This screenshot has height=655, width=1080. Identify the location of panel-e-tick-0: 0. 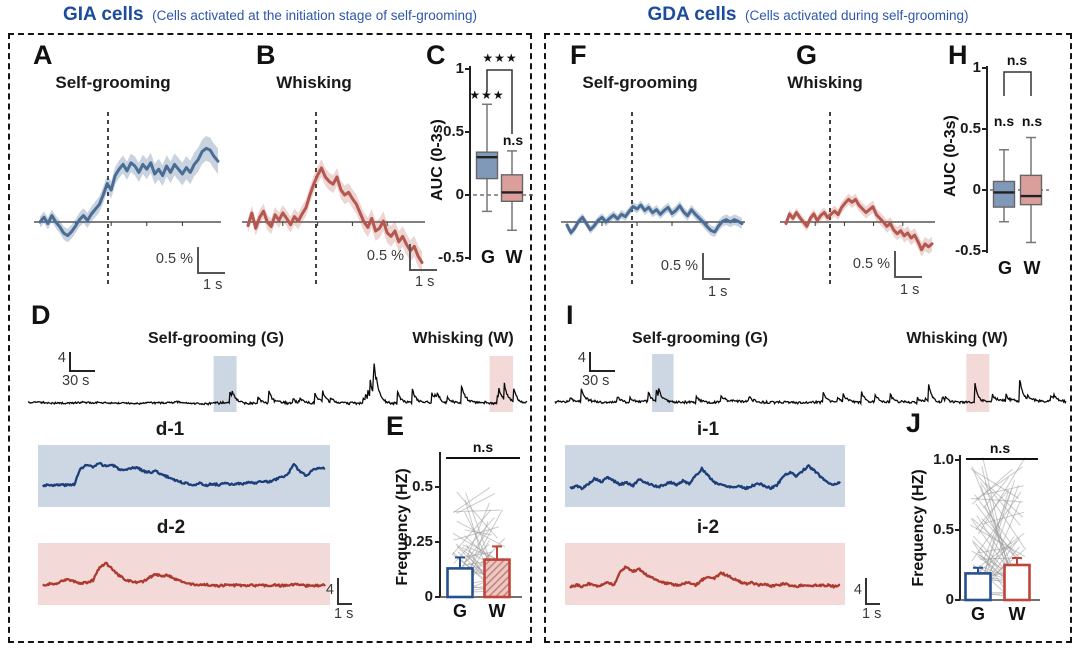
(428, 596).